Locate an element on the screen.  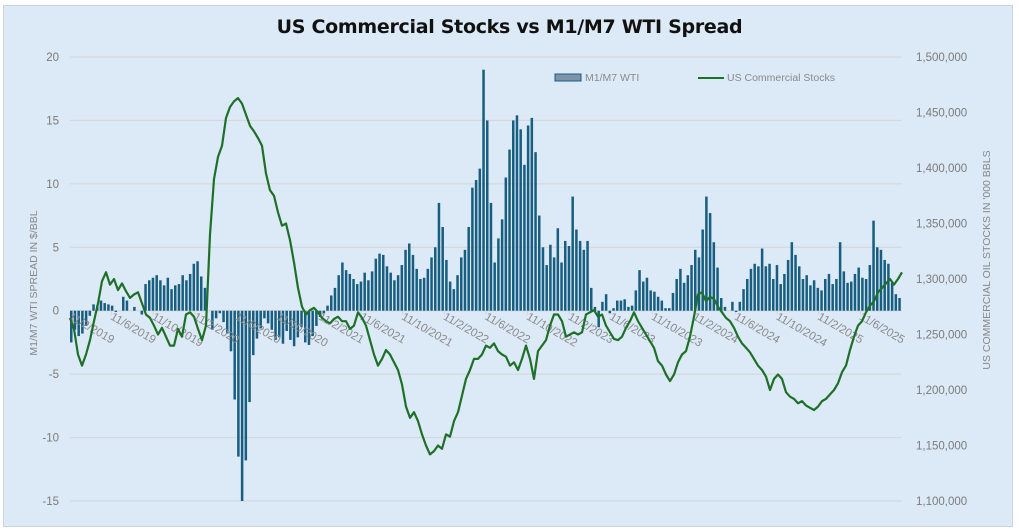
left-tick-label: 0 is located at coordinates (56, 312).